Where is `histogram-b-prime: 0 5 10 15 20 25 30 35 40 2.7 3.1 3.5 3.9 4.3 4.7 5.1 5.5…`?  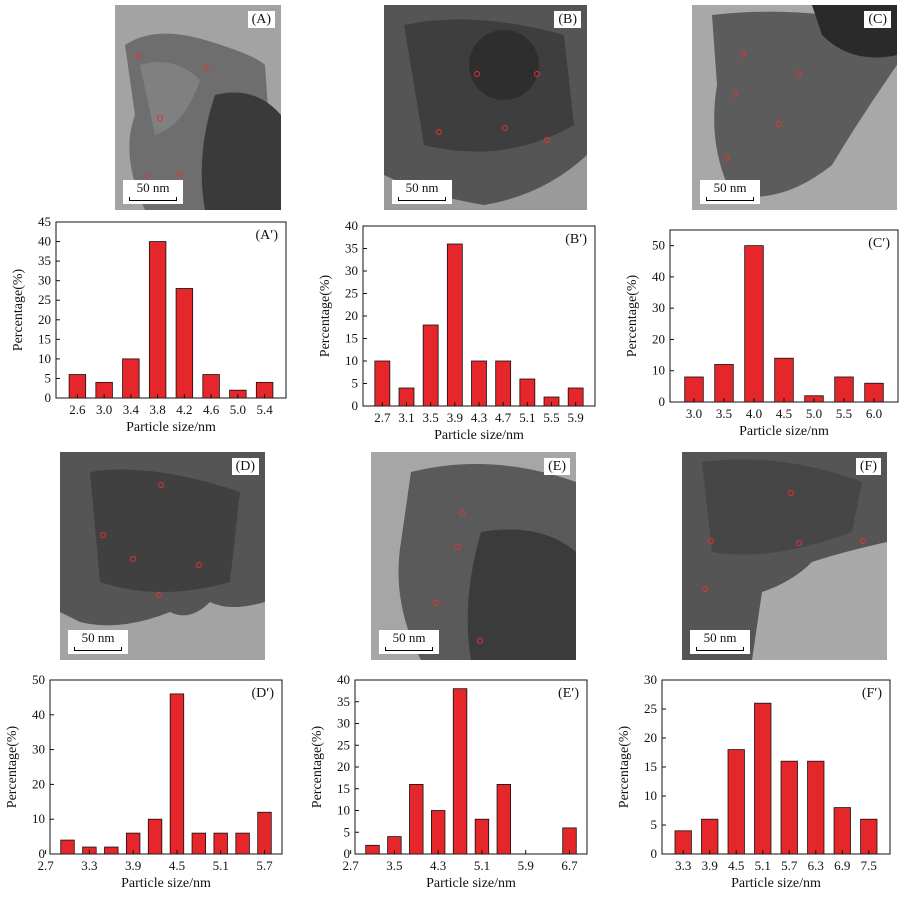
histogram-b-prime: 0 5 10 15 20 25 30 35 40 2.7 3.1 3.5 3.9 4.3 4.7 5.1 5.5… is located at coordinates (456, 330).